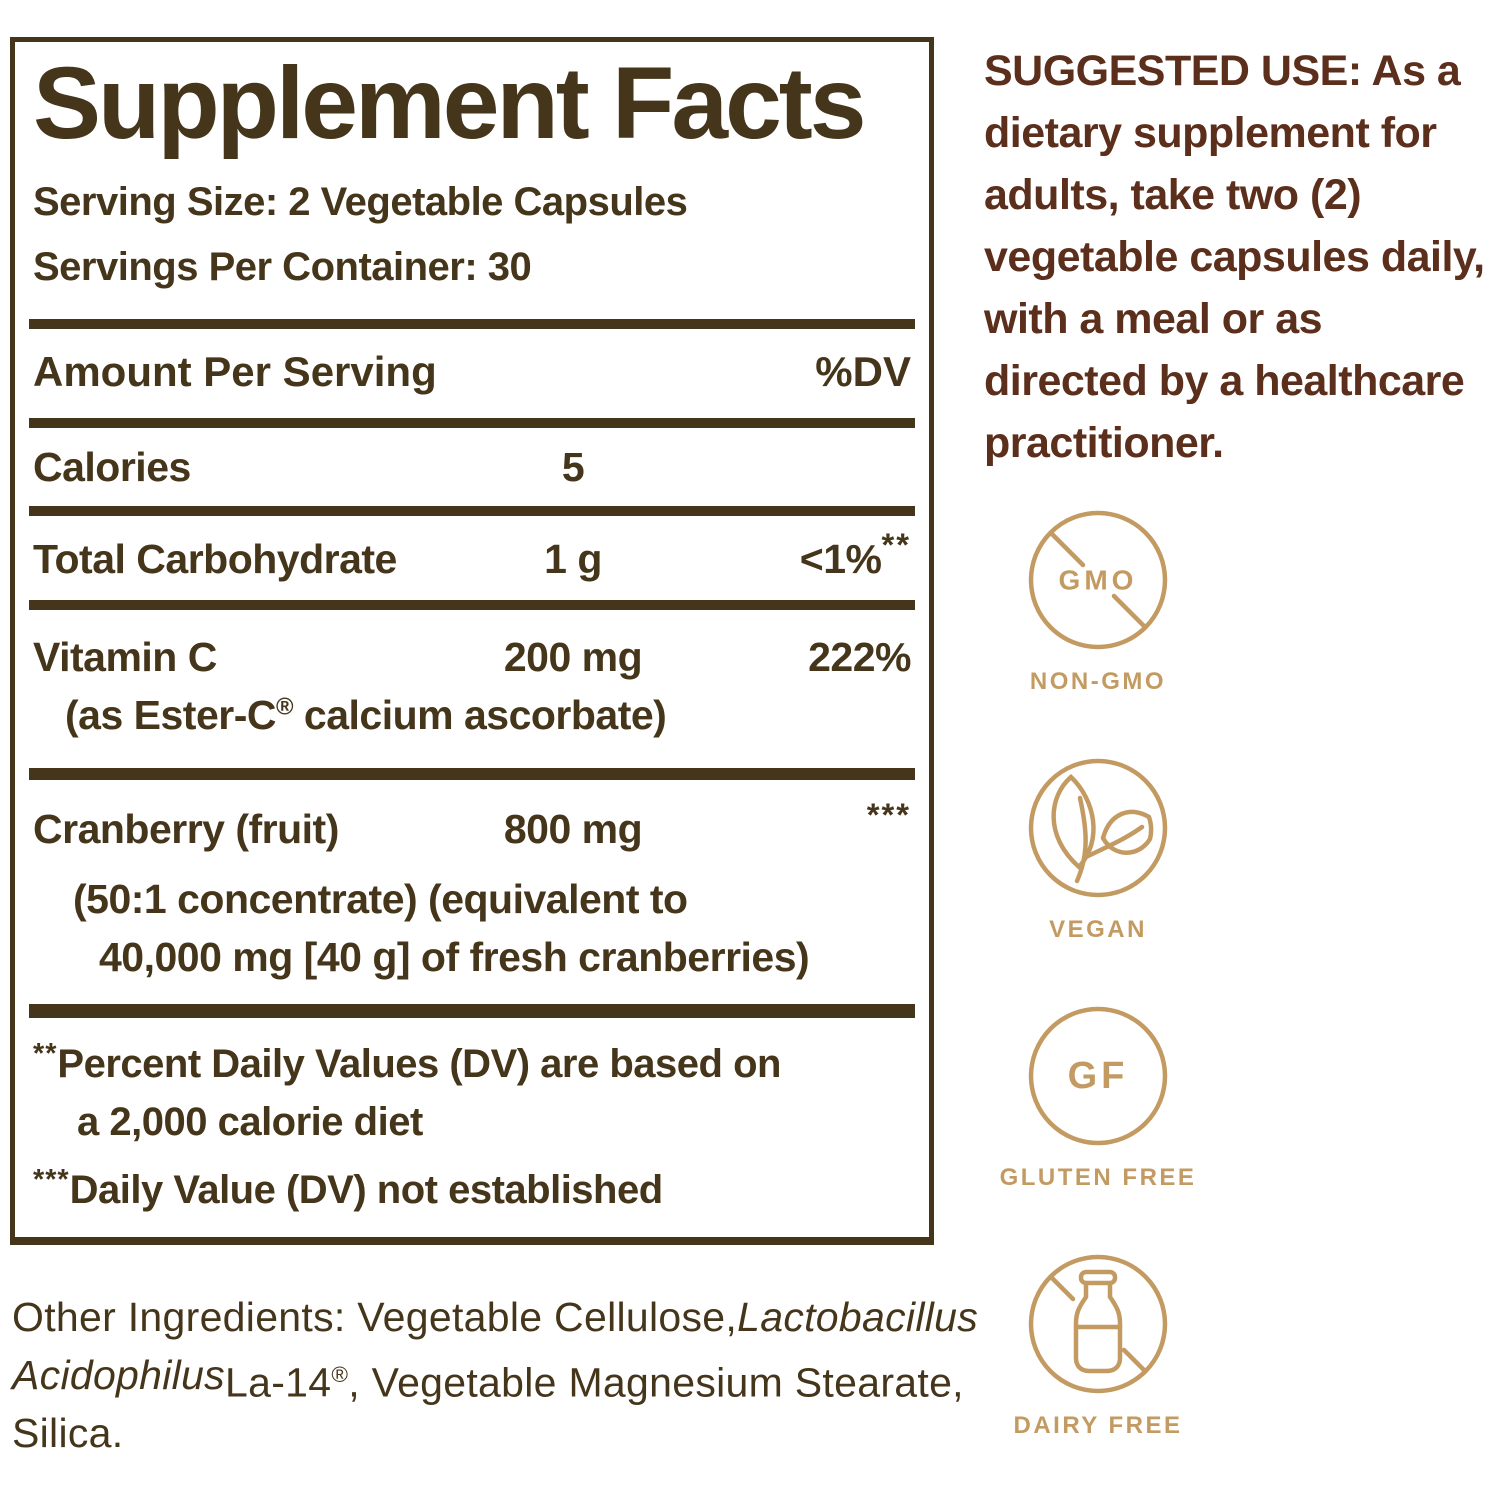 The width and height of the screenshot is (1500, 1500). Describe the element at coordinates (112, 467) in the screenshot. I see `nutrient-label: Calories` at that location.